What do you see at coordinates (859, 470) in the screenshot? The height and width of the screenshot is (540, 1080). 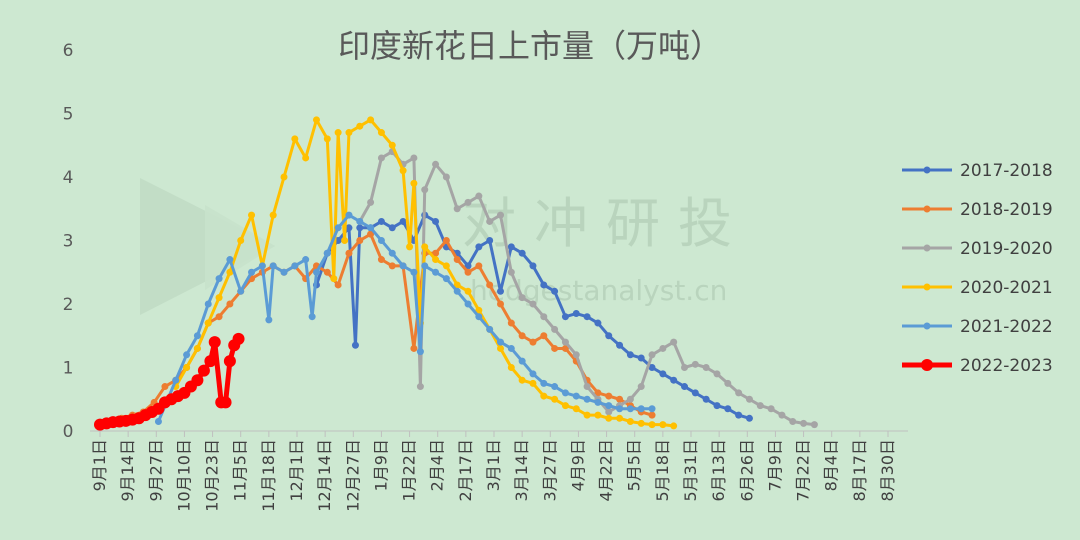 I see `x-tick-label: 8月17日` at bounding box center [859, 470].